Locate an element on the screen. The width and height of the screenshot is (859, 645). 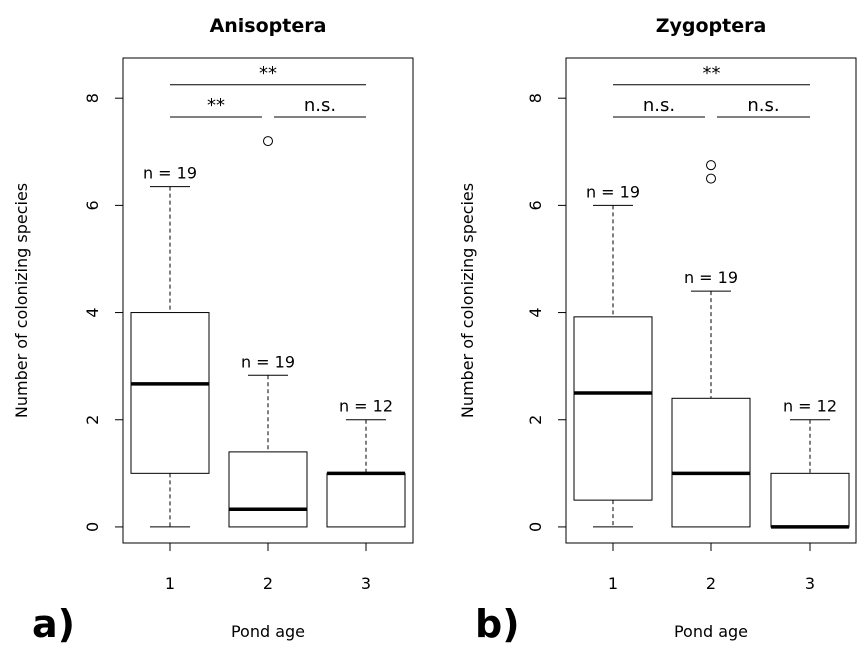
panel-letter: a) is located at coordinates (53, 623).